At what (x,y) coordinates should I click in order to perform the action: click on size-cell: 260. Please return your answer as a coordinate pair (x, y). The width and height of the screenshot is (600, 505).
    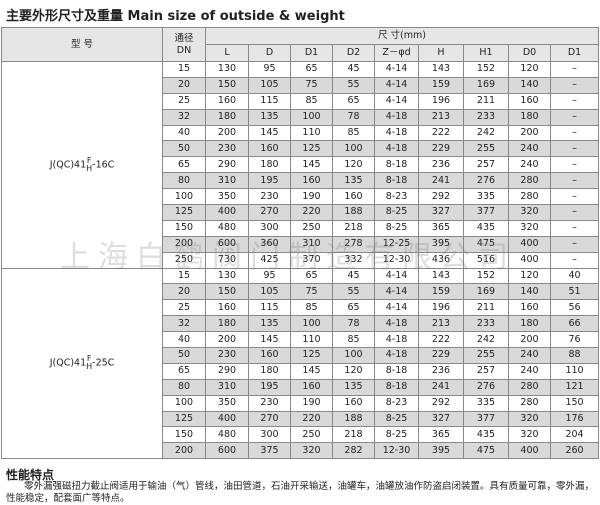
    Looking at the image, I should click on (574, 451).